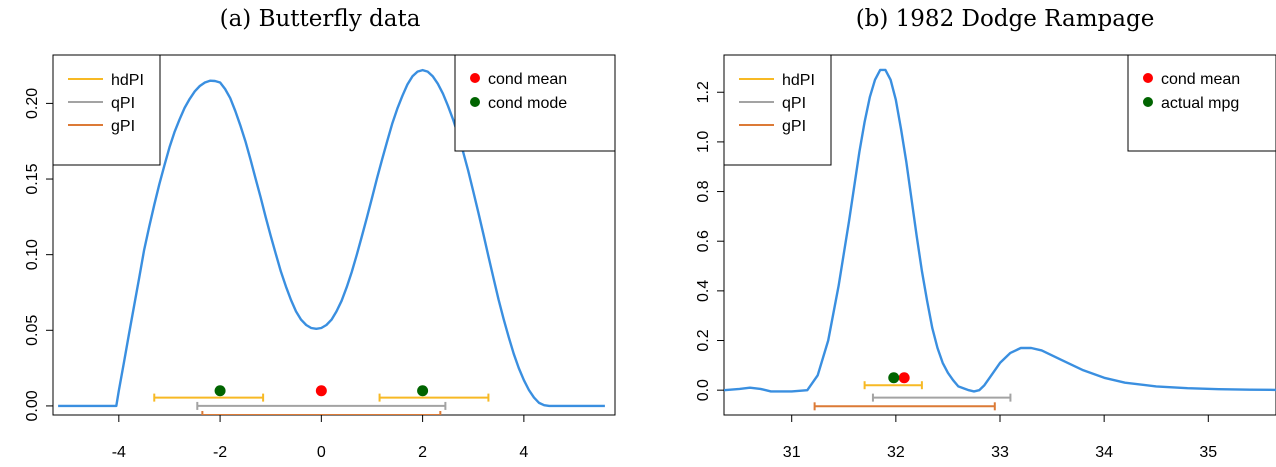  What do you see at coordinates (32, 254) in the screenshot?
I see `y-tick-label: 0.10` at bounding box center [32, 254].